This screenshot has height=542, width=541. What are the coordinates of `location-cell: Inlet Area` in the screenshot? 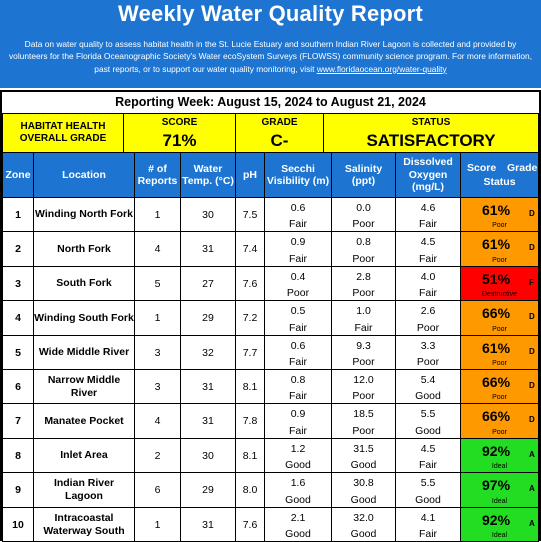 It's located at (84, 455).